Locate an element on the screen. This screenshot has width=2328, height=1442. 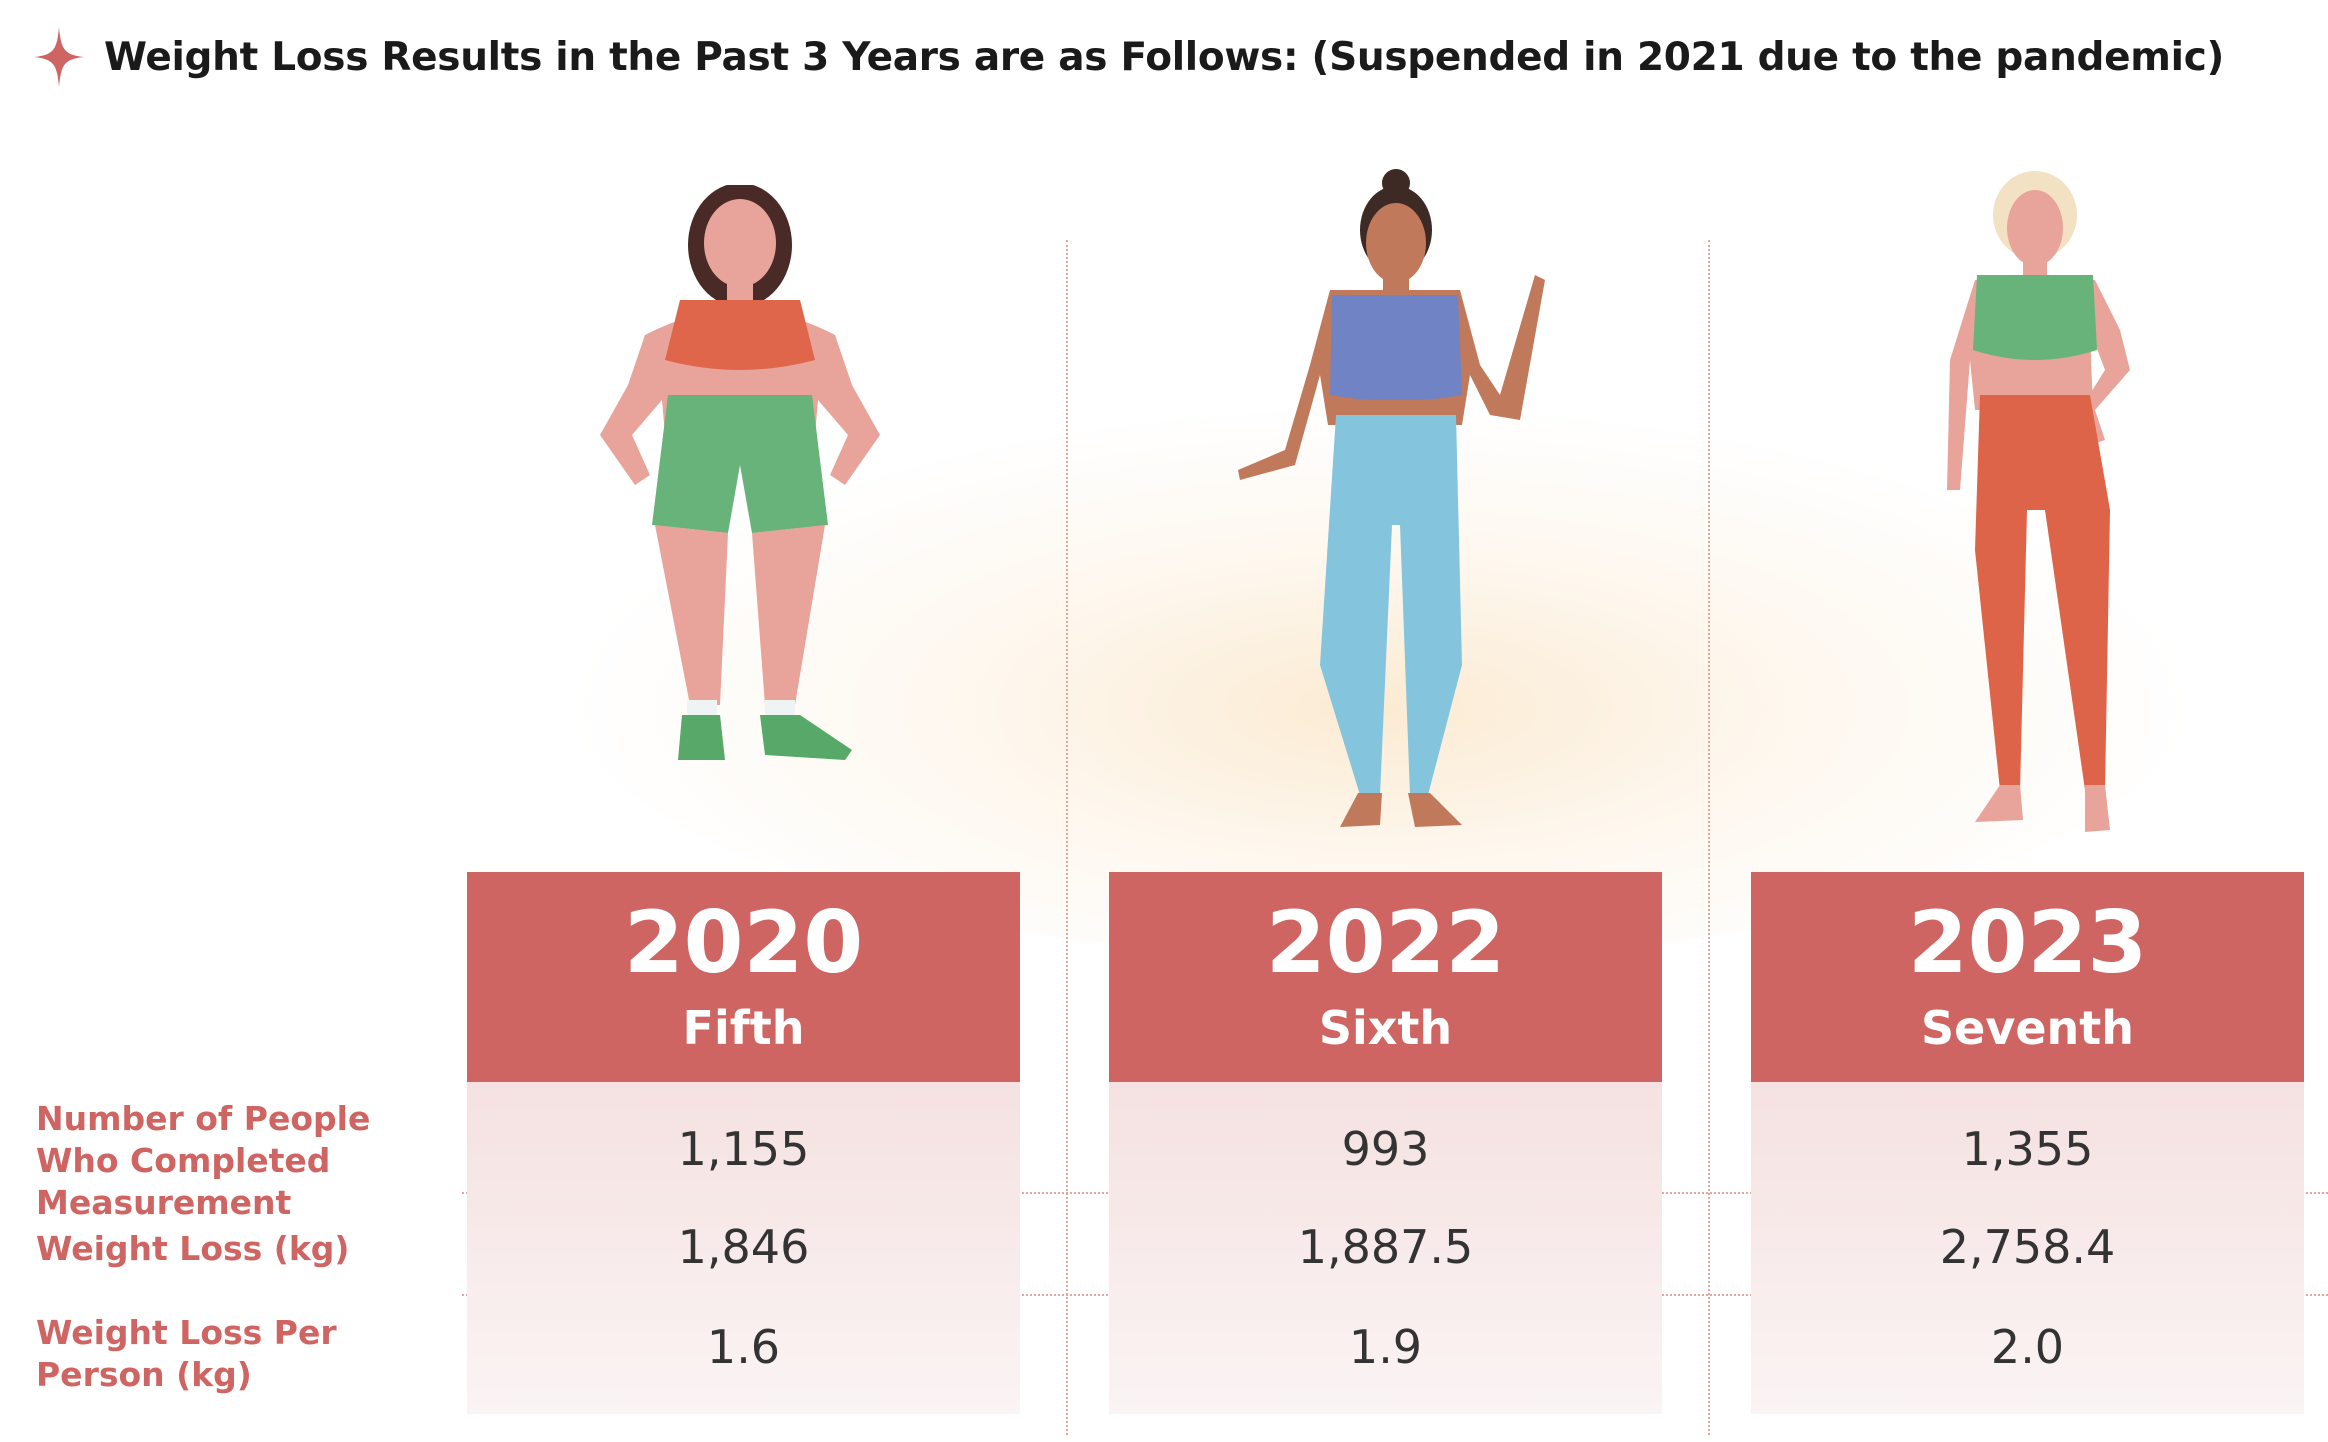
woman-figure-2023 is located at coordinates (2038, 501).